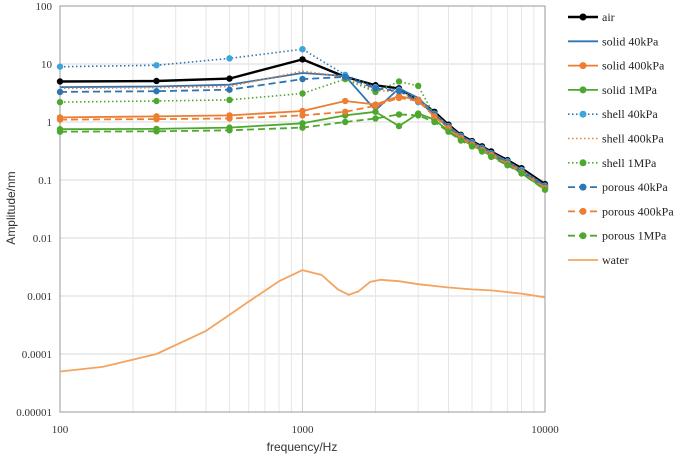 The width and height of the screenshot is (699, 460). I want to click on y-tick-label: 0.01, so click(42, 239).